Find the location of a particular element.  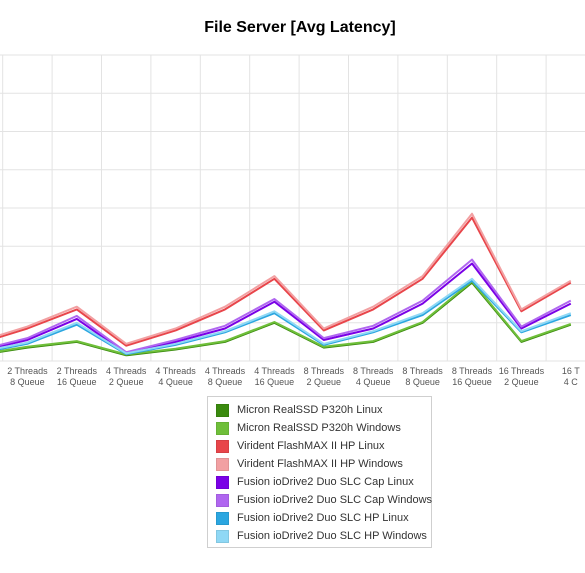

legend-item: Micron RealSSD P320h Windows is located at coordinates (308, 428).